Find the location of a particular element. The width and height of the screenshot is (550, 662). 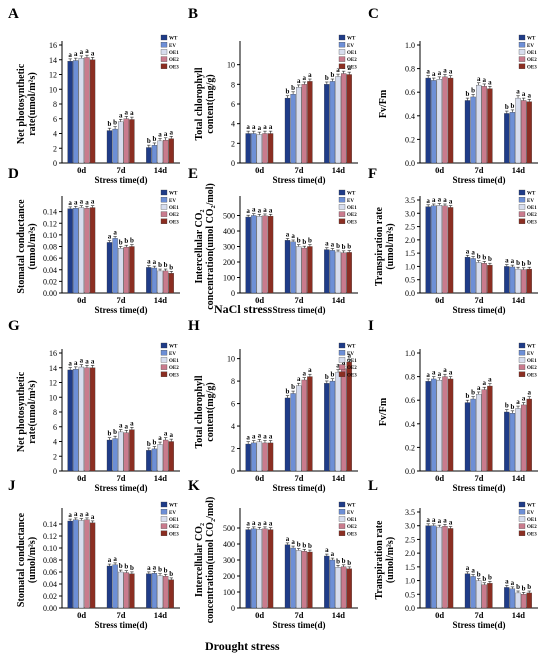

x-tick-label: 0d is located at coordinates (259, 170).